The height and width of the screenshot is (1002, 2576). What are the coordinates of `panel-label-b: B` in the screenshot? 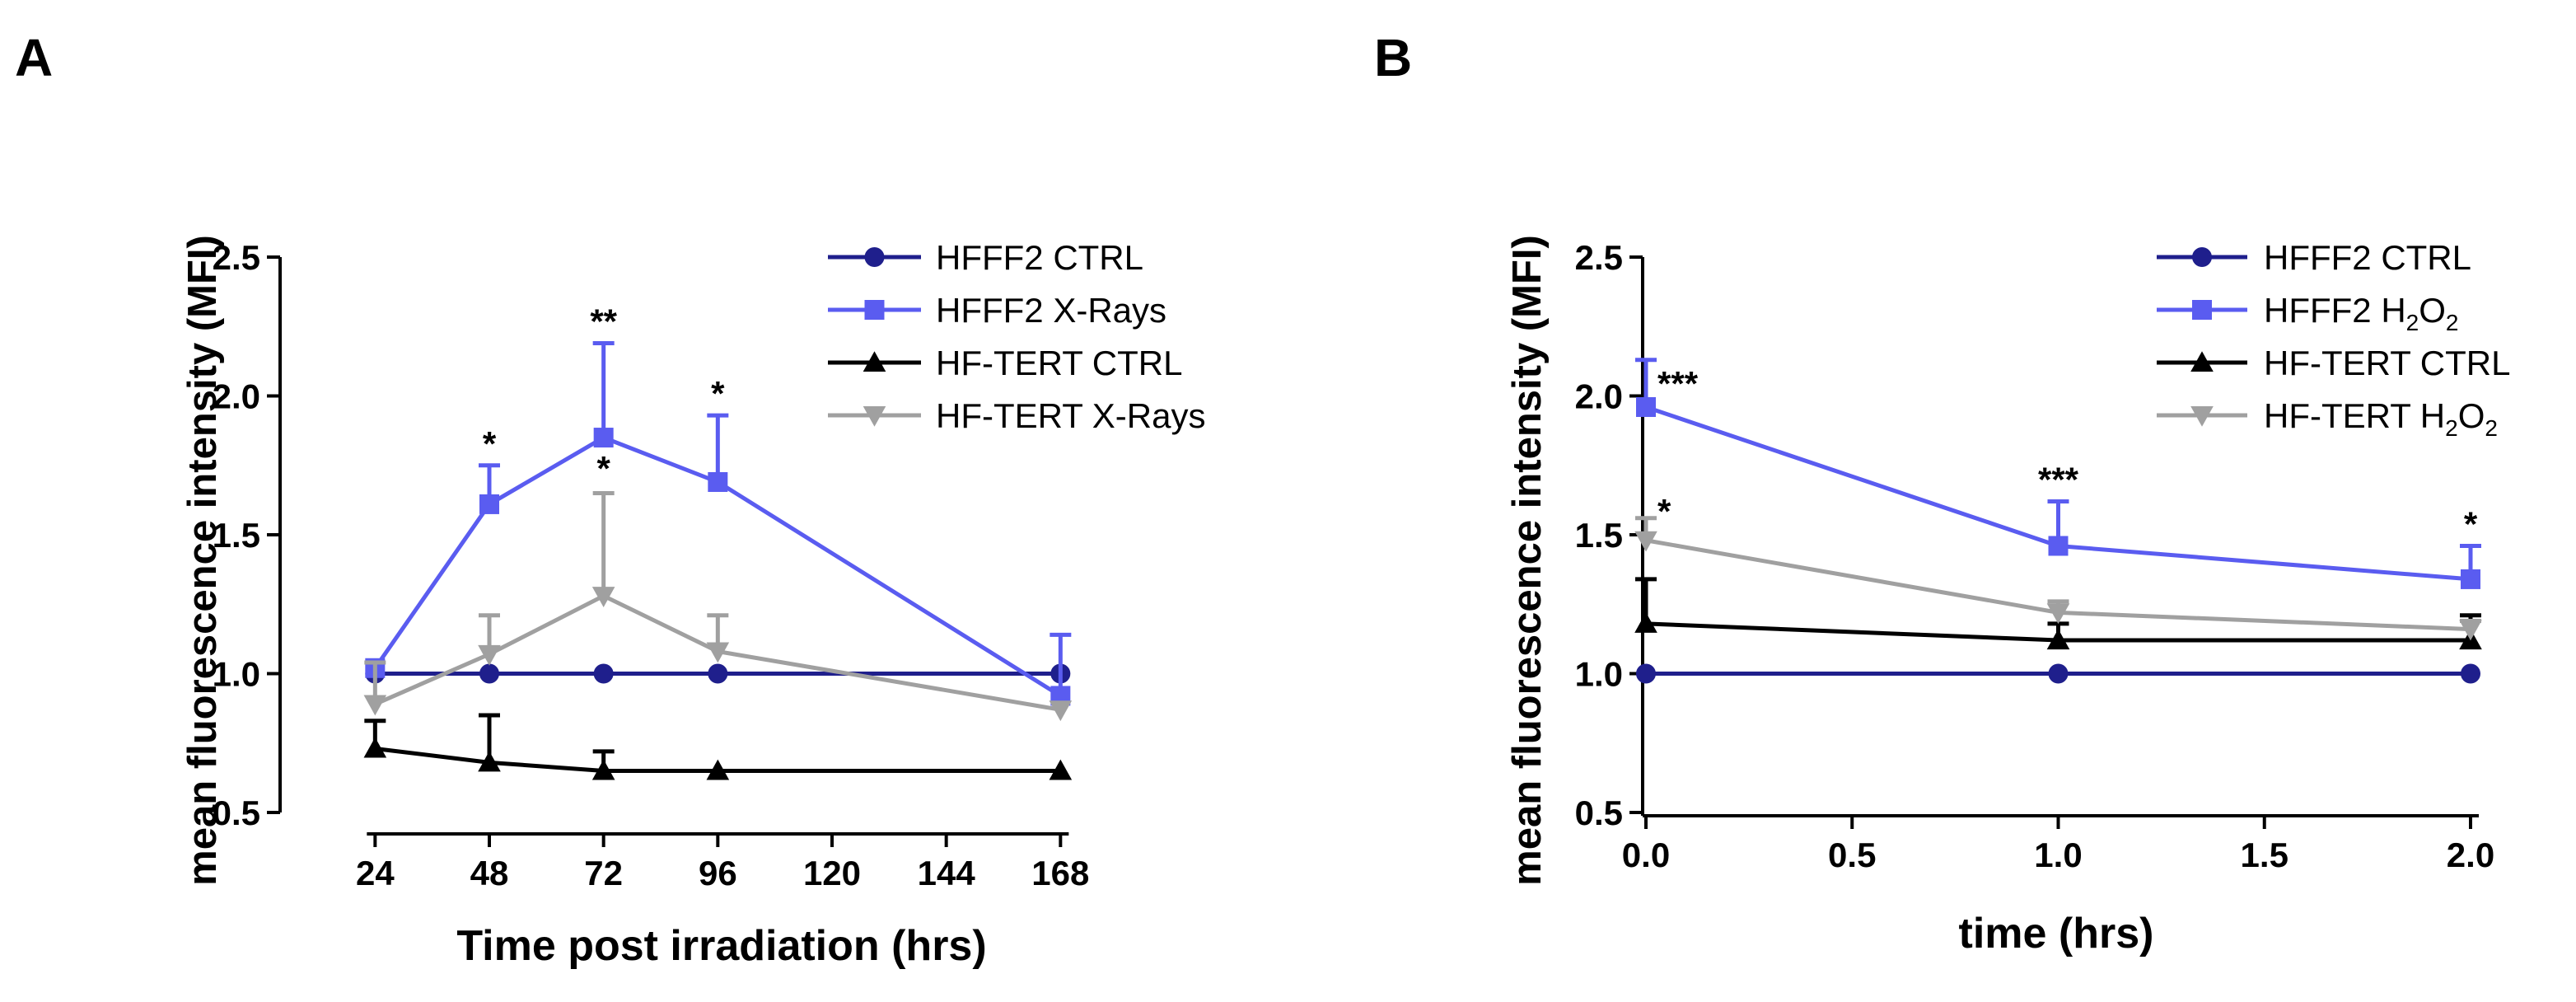 It's located at (1393, 57).